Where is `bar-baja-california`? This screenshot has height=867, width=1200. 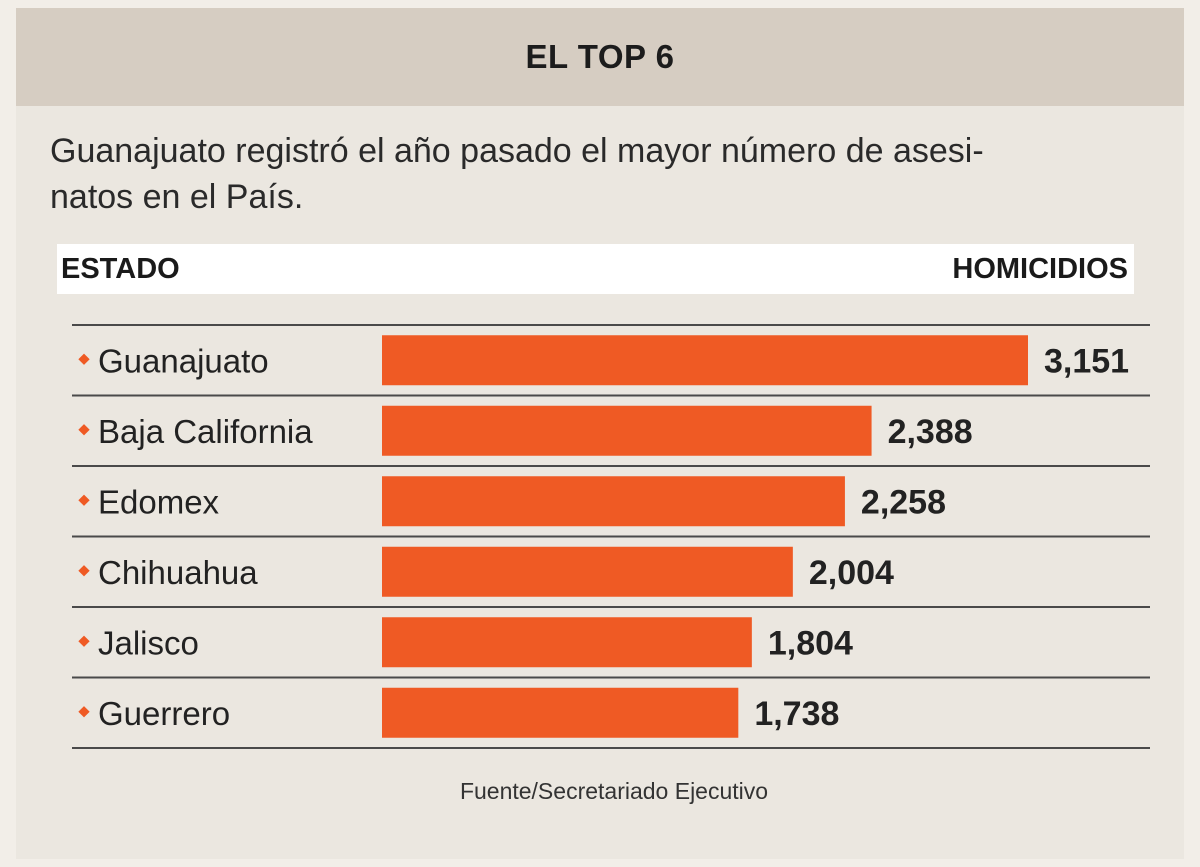
bar-baja-california is located at coordinates (627, 430).